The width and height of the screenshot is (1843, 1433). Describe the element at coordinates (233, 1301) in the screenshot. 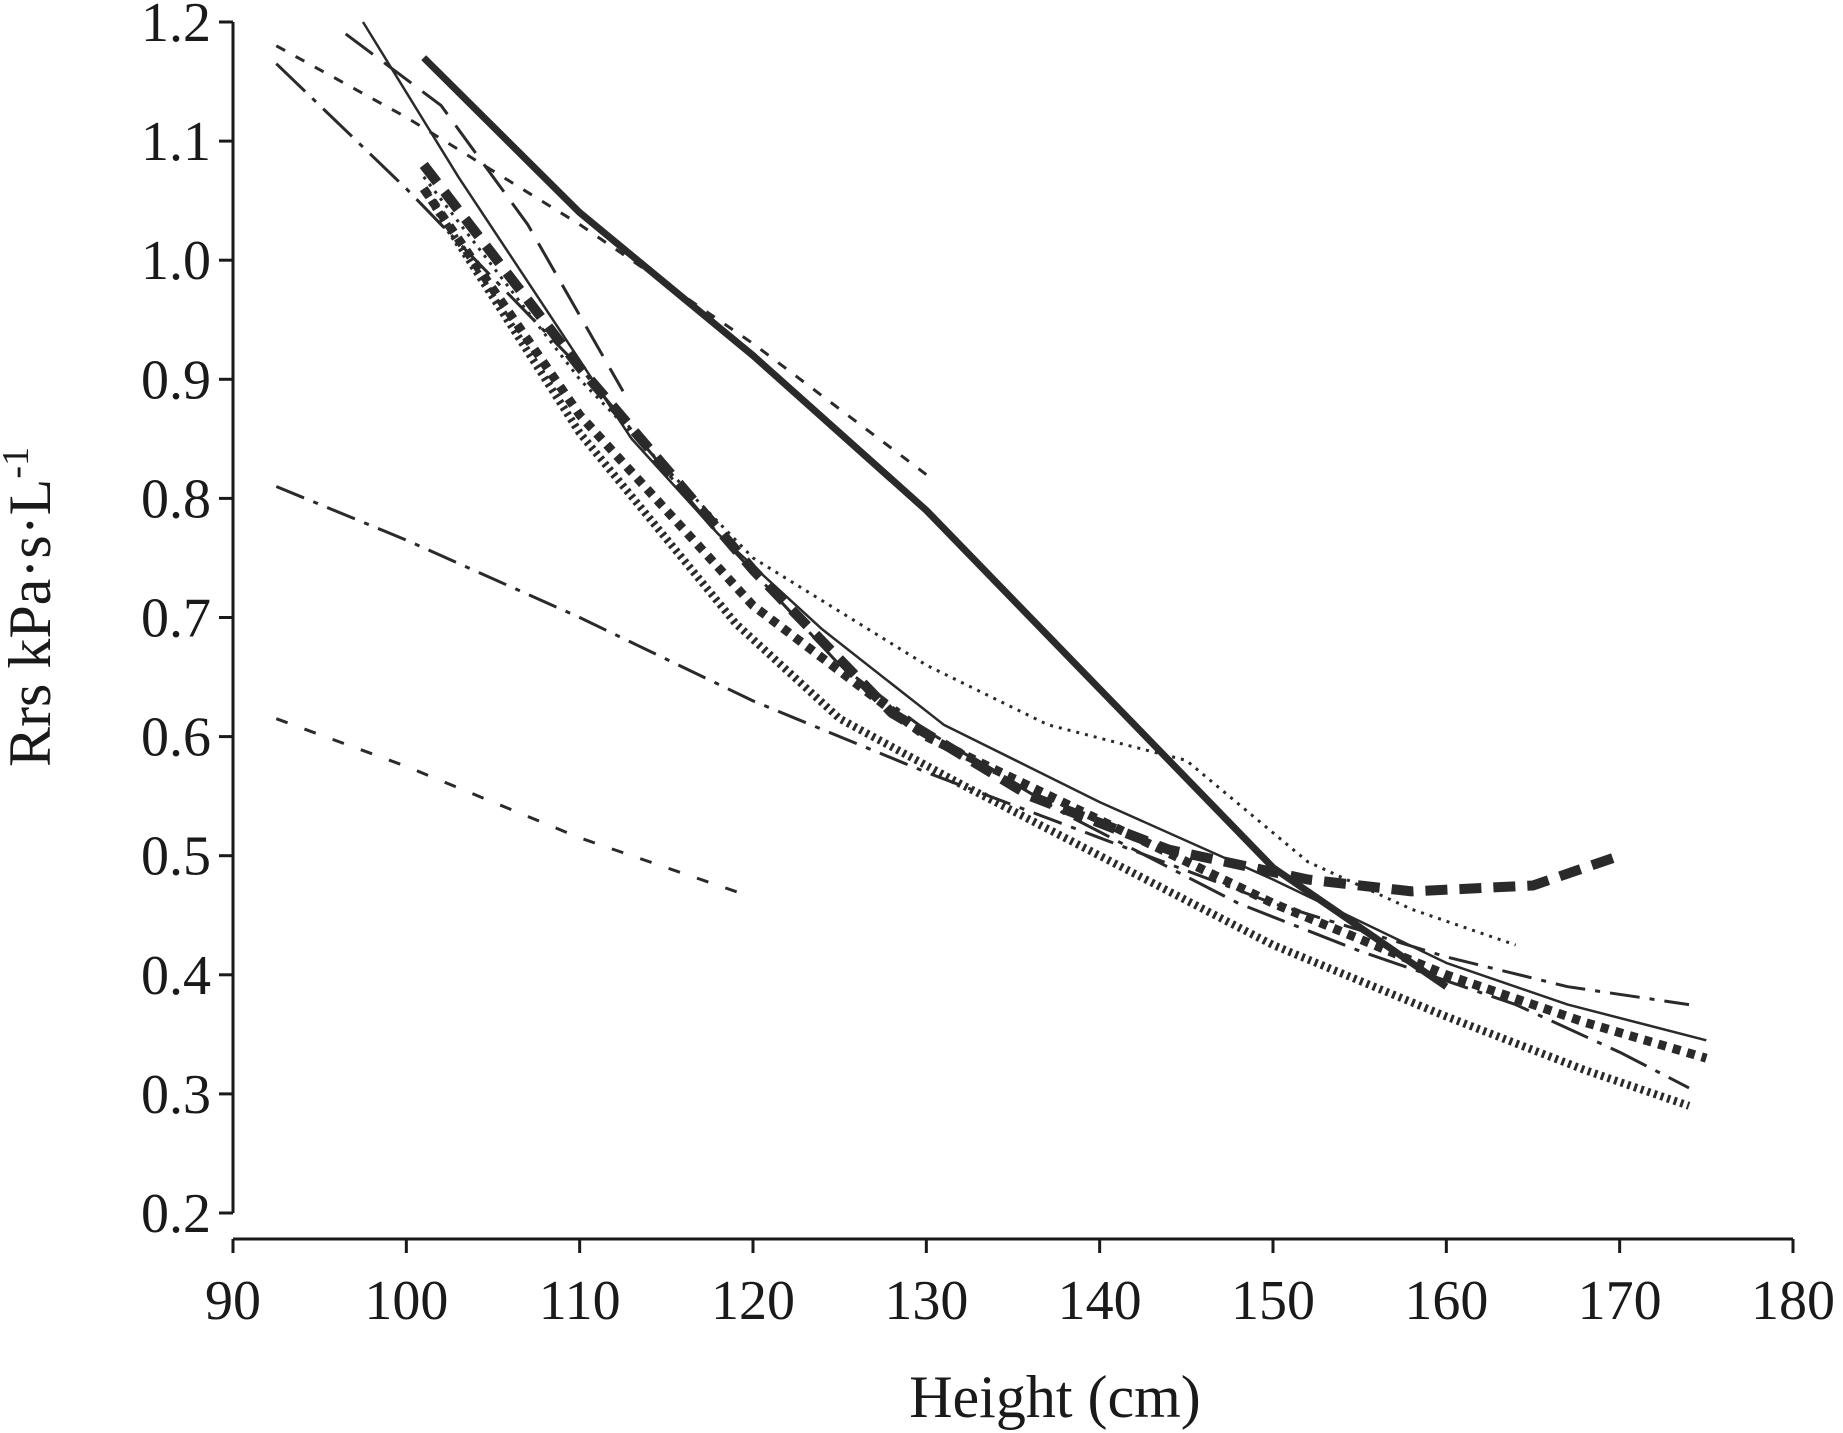

I see `x-tick-label: 90` at that location.